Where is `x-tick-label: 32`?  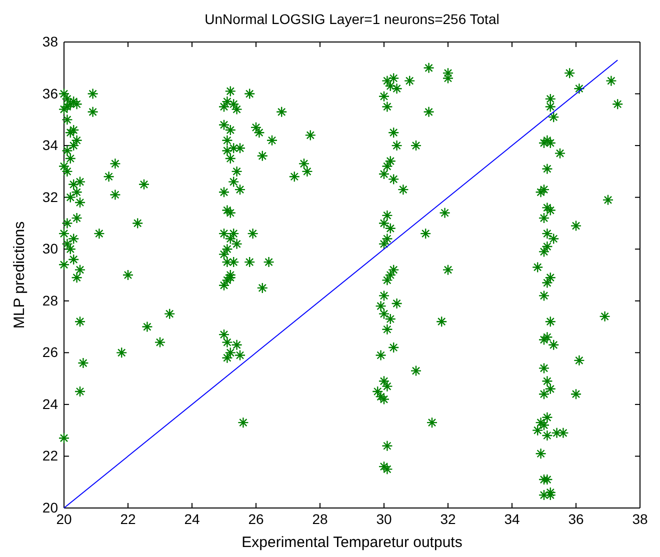 x-tick-label: 32 is located at coordinates (448, 518).